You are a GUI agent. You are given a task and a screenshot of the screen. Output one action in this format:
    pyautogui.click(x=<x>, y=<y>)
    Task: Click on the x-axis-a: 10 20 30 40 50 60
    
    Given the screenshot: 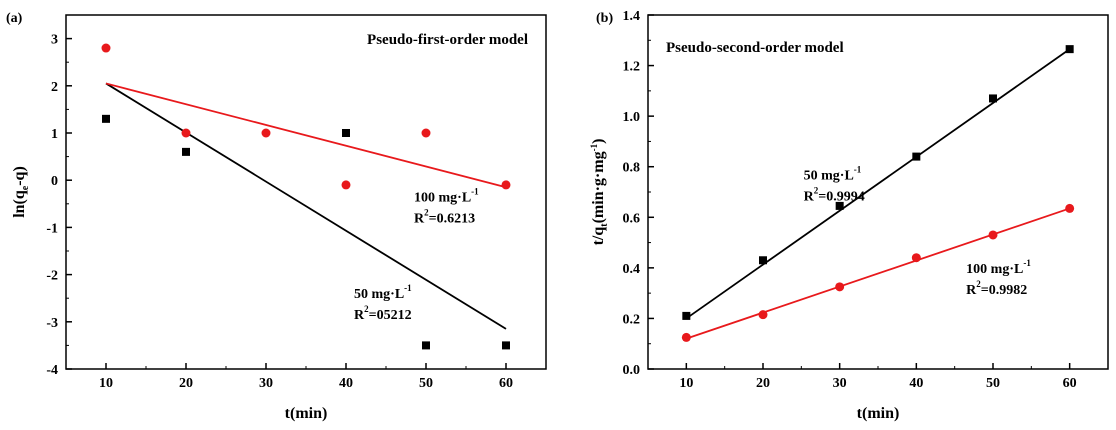 What is the action you would take?
    pyautogui.click(x=306, y=377)
    